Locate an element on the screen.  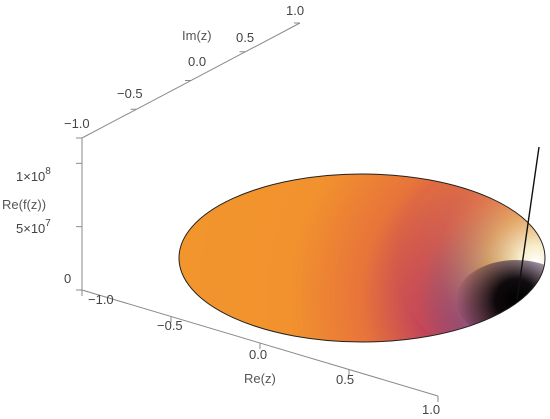
z-tick-label: 5×10⁷ is located at coordinates (33, 227).